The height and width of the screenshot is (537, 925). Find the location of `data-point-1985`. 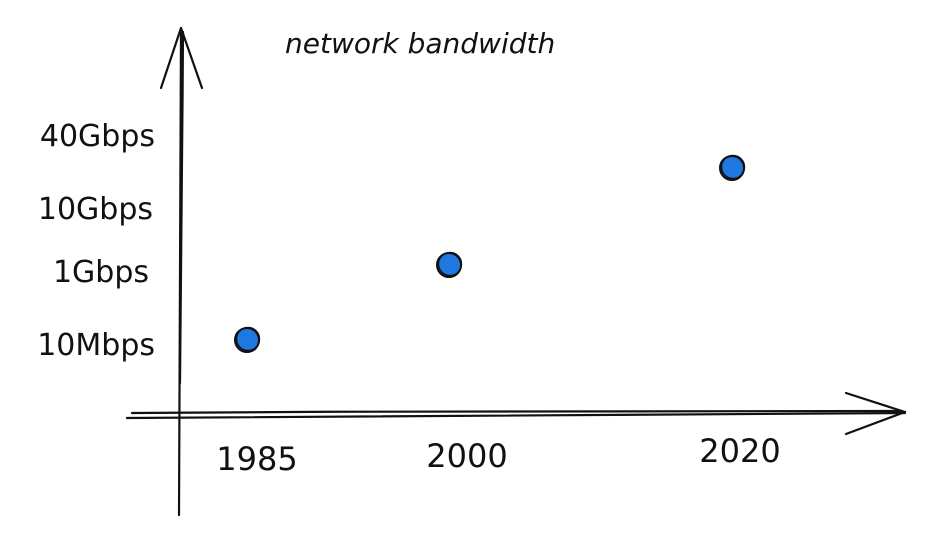

data-point-1985 is located at coordinates (247, 339).